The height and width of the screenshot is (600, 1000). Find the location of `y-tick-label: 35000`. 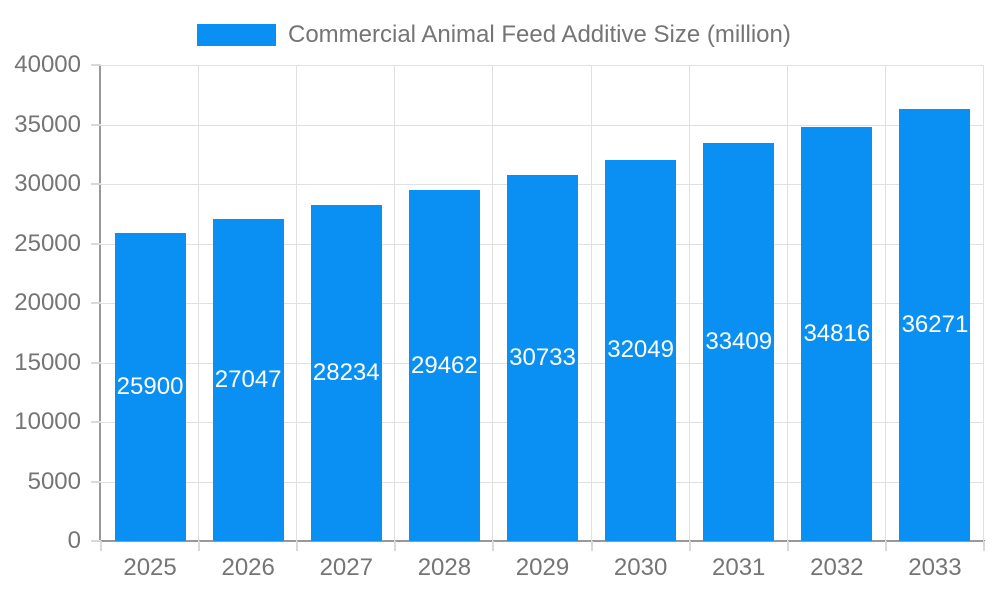

y-tick-label: 35000 is located at coordinates (47, 124).